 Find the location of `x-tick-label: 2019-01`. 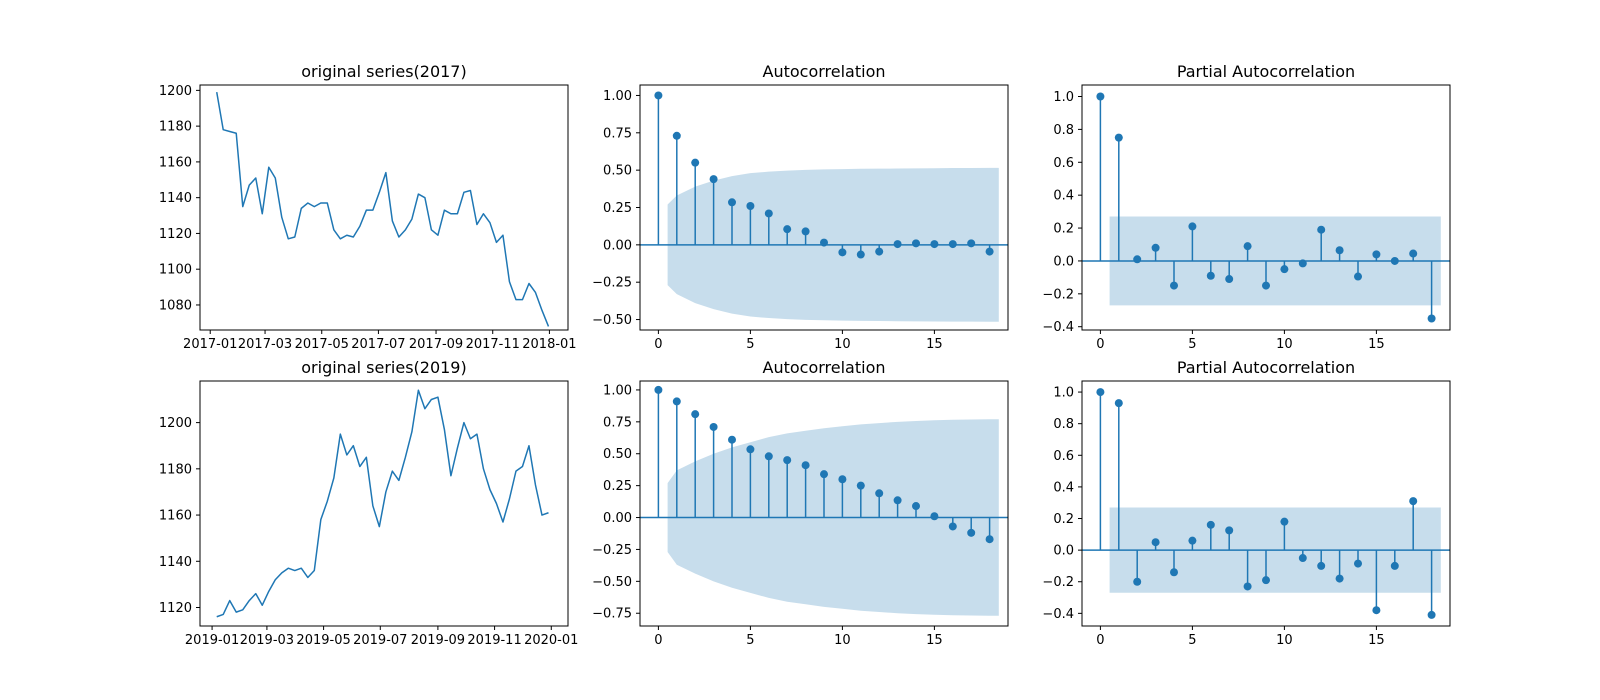

x-tick-label: 2019-01 is located at coordinates (212, 640).